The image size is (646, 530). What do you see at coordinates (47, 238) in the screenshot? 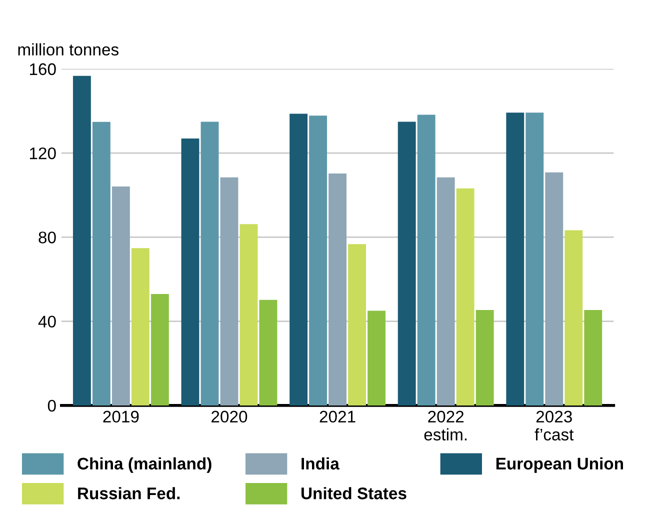
I see `y-tick-label: 80` at bounding box center [47, 238].